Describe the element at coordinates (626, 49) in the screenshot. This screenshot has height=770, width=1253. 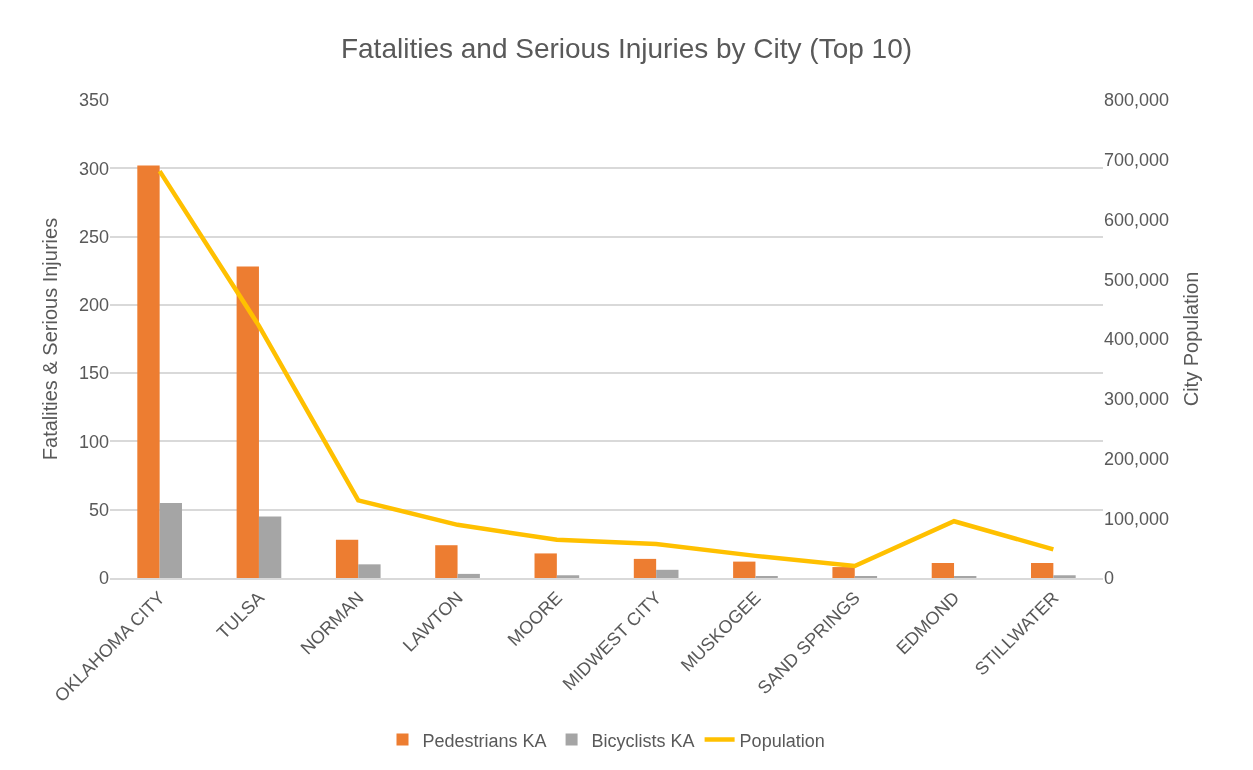
I see `chart-title: Fatalities and Serious Injuries by City (Top 10)` at that location.